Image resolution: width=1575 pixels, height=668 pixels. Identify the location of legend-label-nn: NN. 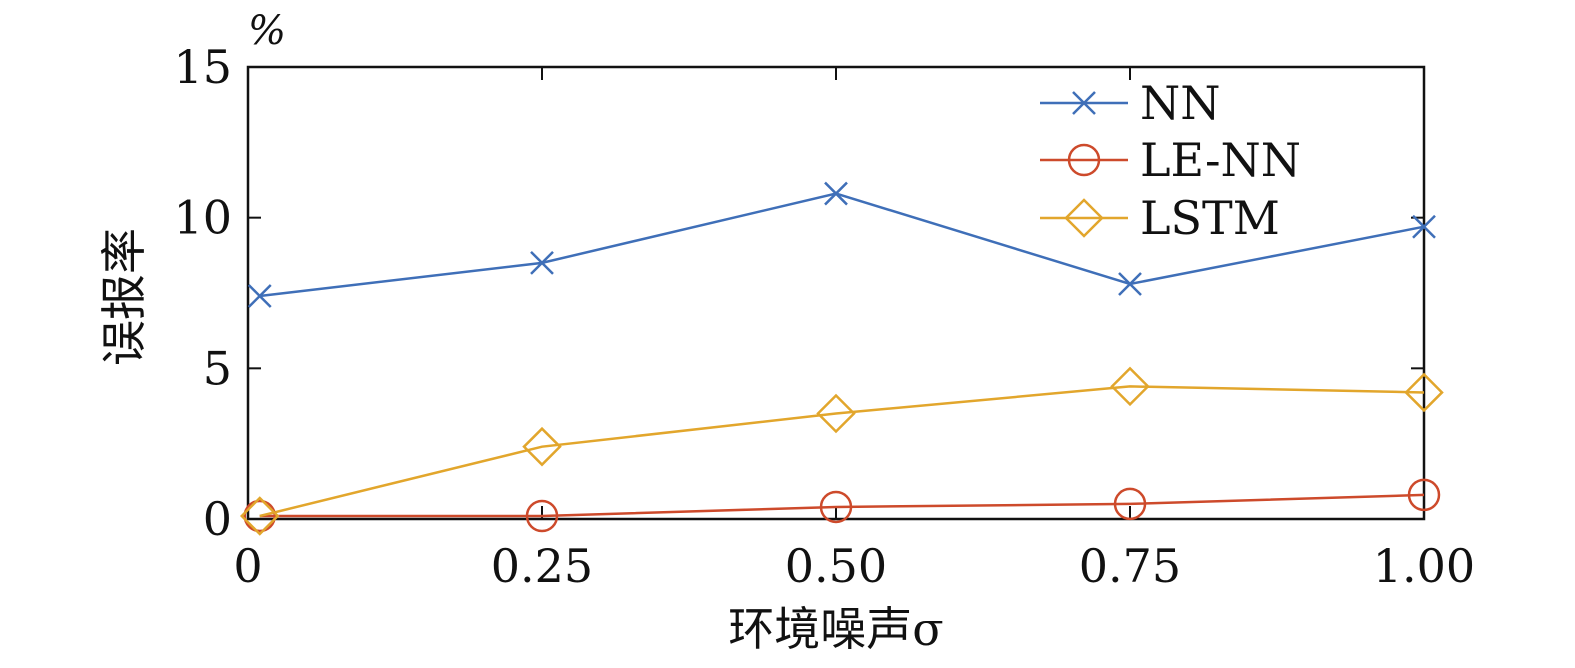
(1180, 103).